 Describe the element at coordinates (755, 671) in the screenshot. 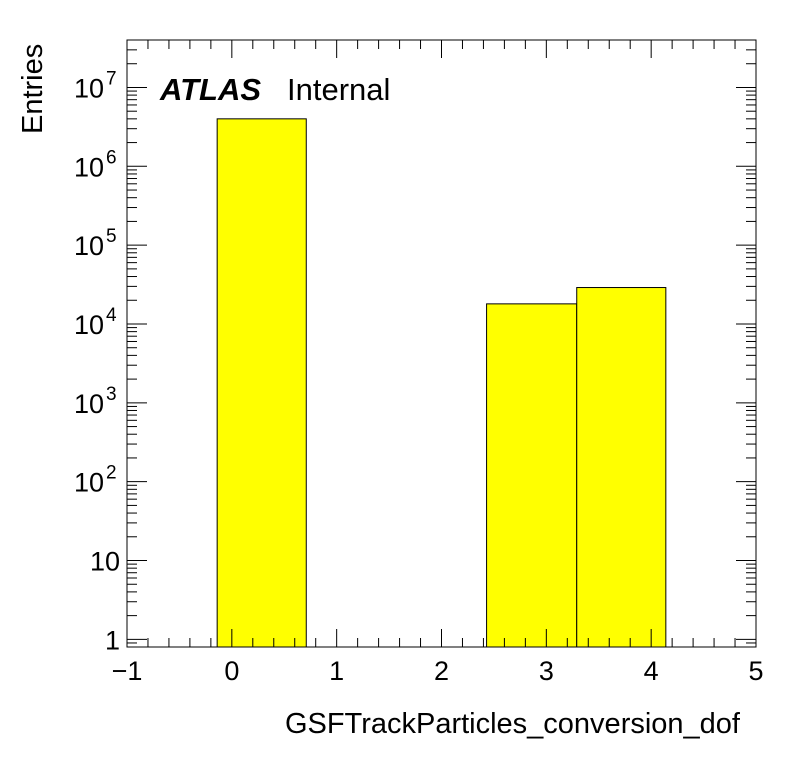

I see `x-tick-label-6: 5` at that location.